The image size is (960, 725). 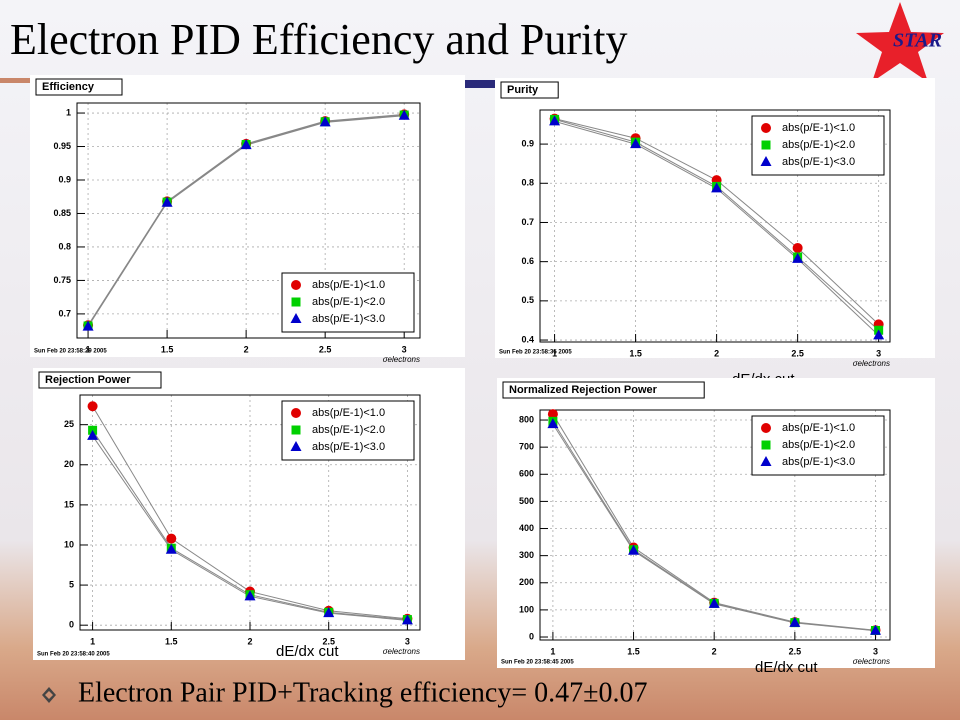 What do you see at coordinates (71, 584) in the screenshot?
I see `y-tick-label: 5` at bounding box center [71, 584].